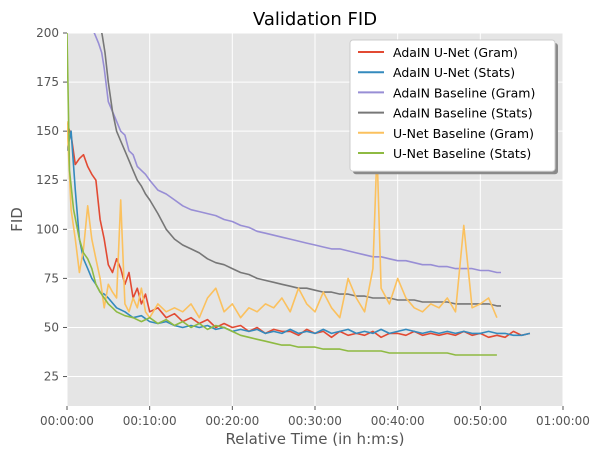  What do you see at coordinates (51, 205) in the screenshot?
I see `y-axis-ticks: 25 50 75 100 125 150 175 200` at bounding box center [51, 205].